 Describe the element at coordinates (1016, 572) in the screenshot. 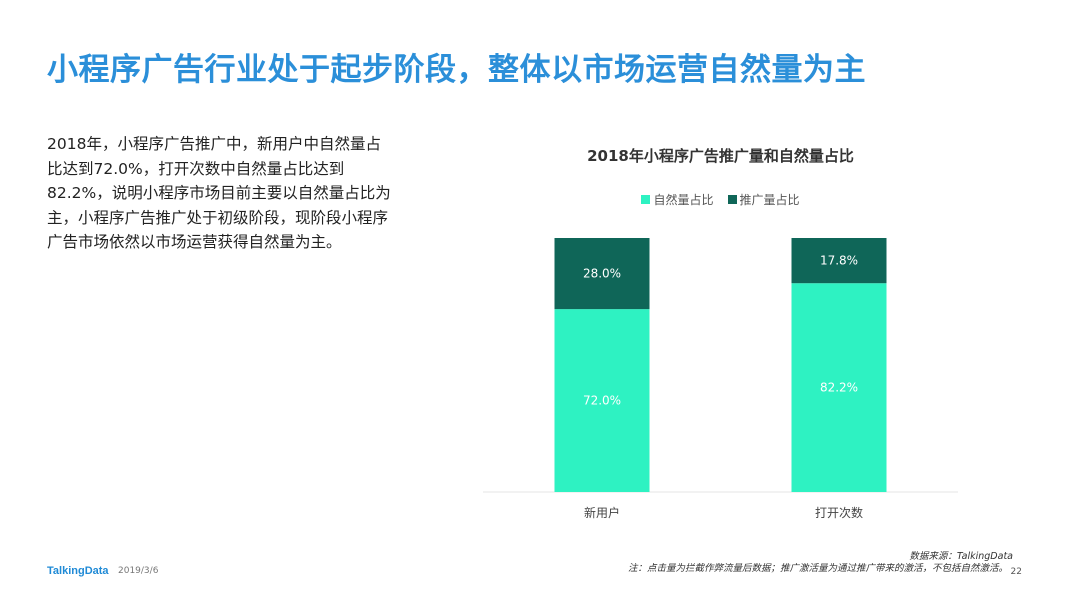

I see `page-number: 22` at that location.